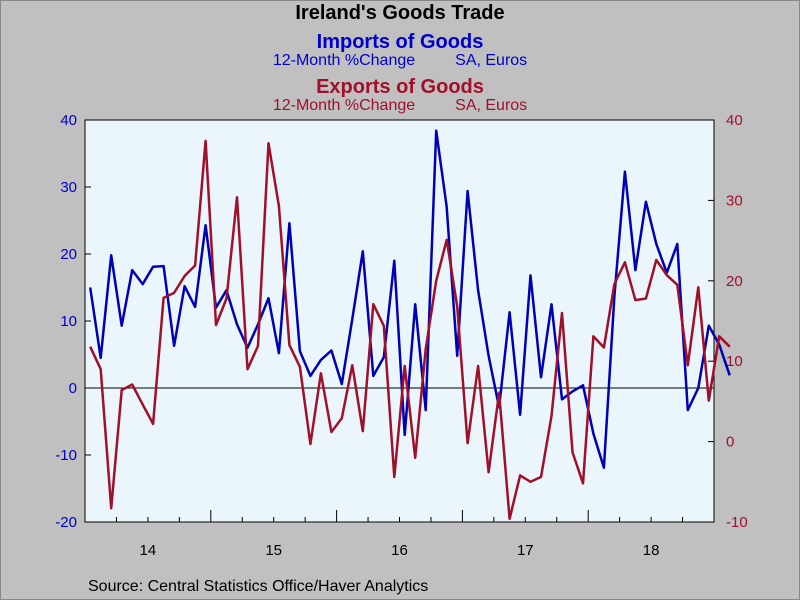  What do you see at coordinates (400, 87) in the screenshot?
I see `exports-title: Exports of Goods` at bounding box center [400, 87].